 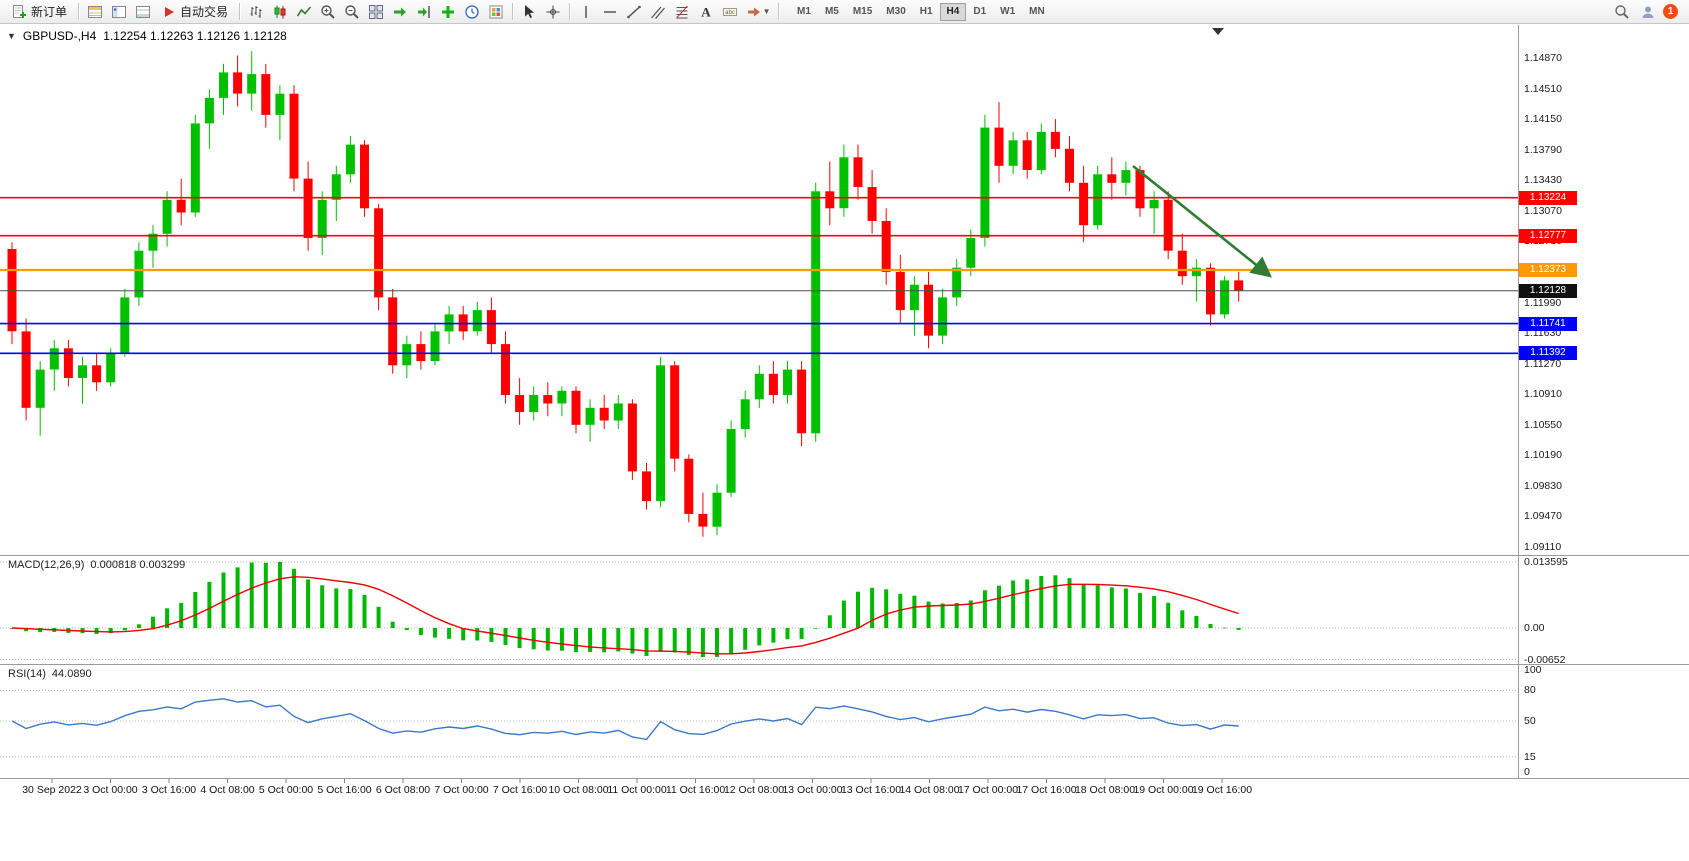 I want to click on text-icon: A, so click(x=706, y=11).